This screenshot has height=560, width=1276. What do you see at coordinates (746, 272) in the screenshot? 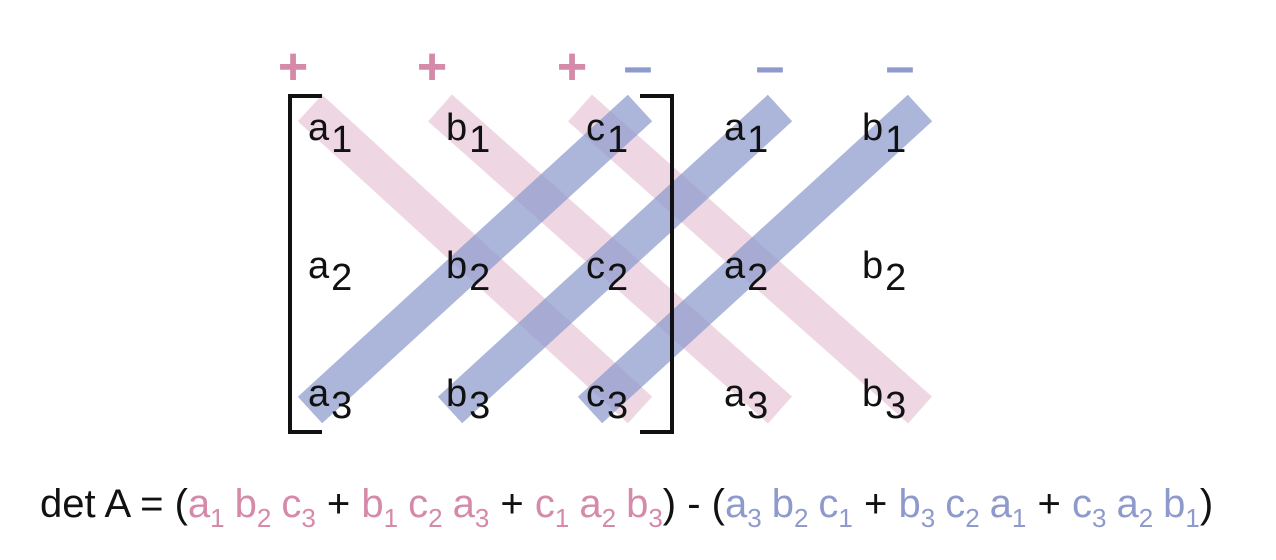
I see `matrix-entry-r2-c4: a2` at bounding box center [746, 272].